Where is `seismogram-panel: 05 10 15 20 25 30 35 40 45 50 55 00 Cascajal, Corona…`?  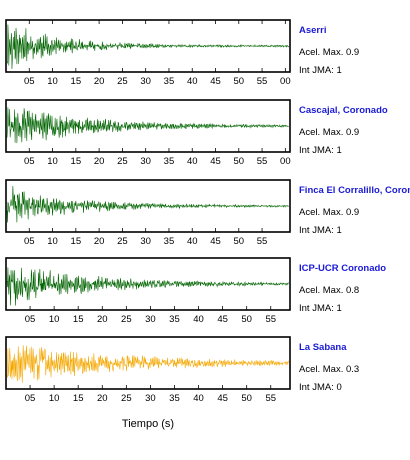 seismogram-panel: 05 10 15 20 25 30 35 40 45 50 55 00 Cascajal, Corona… is located at coordinates (196, 133).